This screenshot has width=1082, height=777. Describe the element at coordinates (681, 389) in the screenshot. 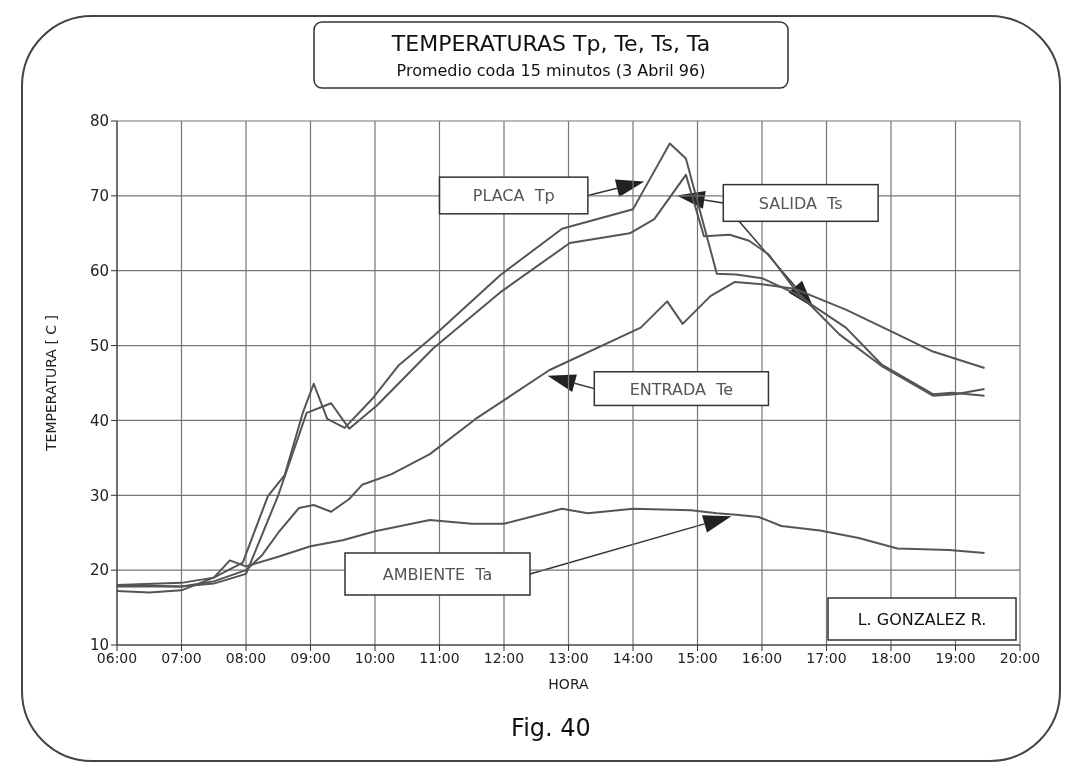

I see `text: ENTRADA Te` at that location.